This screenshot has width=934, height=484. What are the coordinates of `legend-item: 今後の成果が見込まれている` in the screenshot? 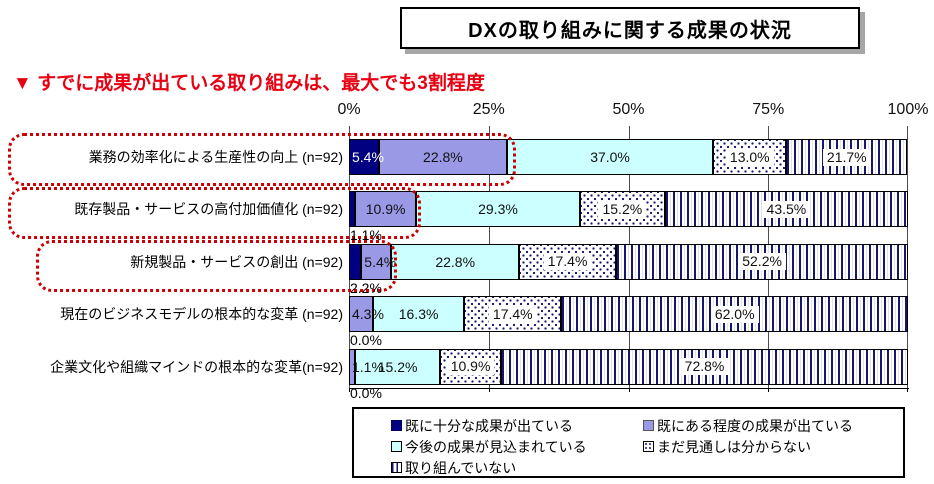 It's located at (517, 447).